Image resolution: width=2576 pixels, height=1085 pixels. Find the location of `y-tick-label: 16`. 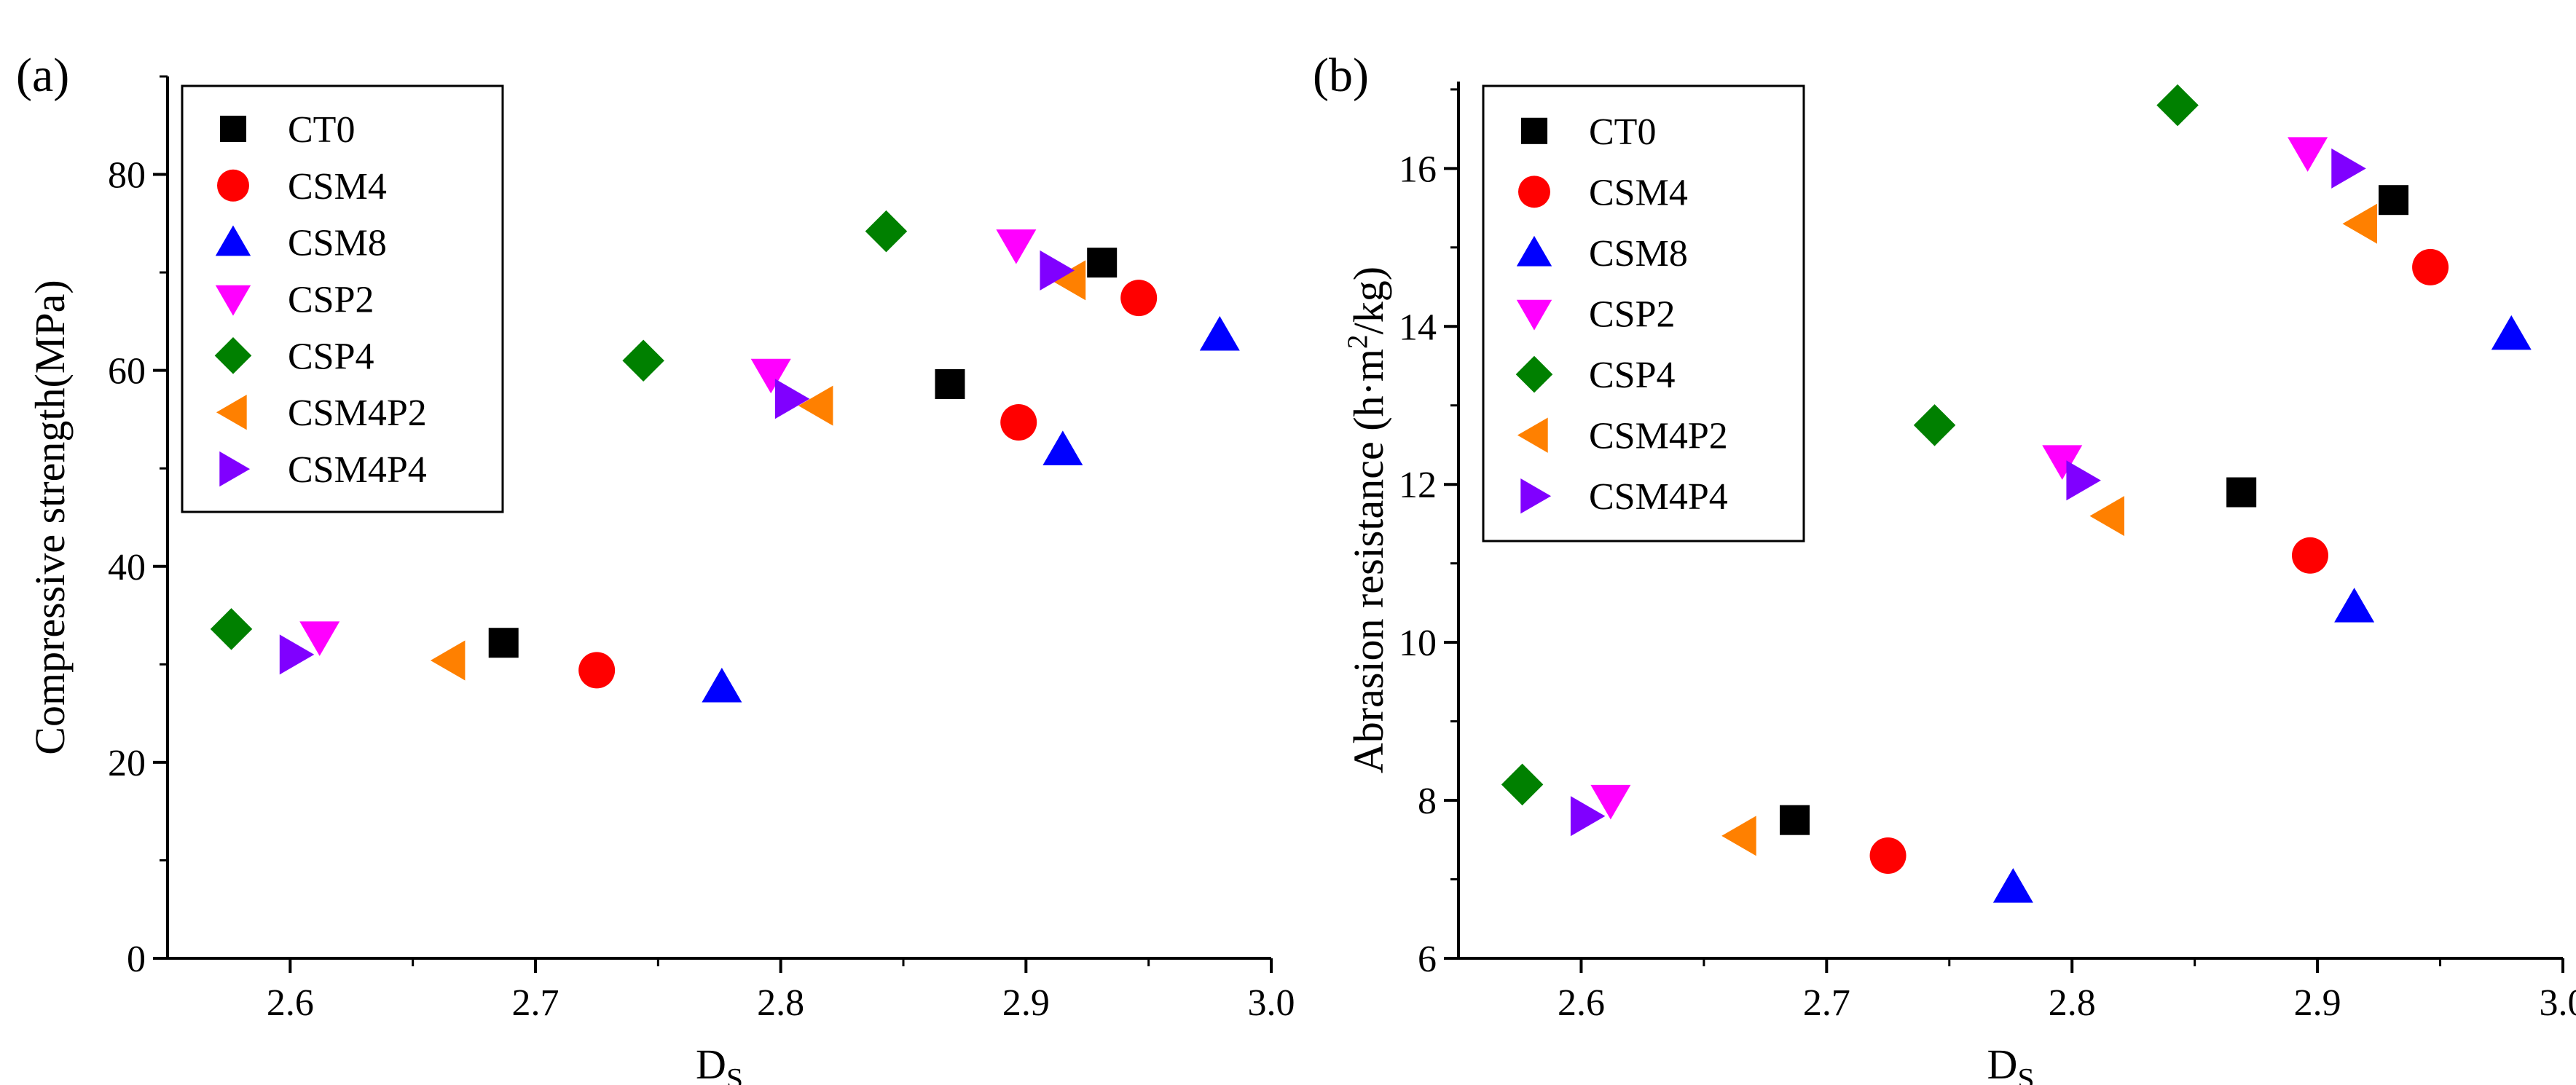

y-tick-label: 16 is located at coordinates (1418, 169).